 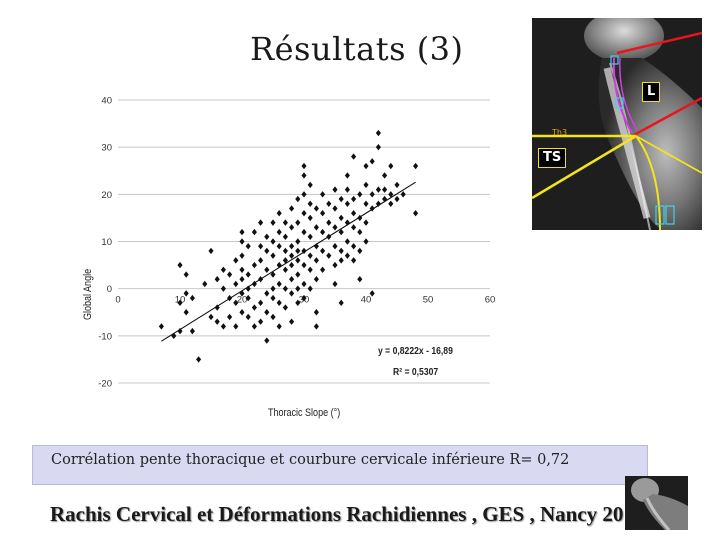 What do you see at coordinates (357, 49) in the screenshot?
I see `slide-title: Résultats (3)` at bounding box center [357, 49].